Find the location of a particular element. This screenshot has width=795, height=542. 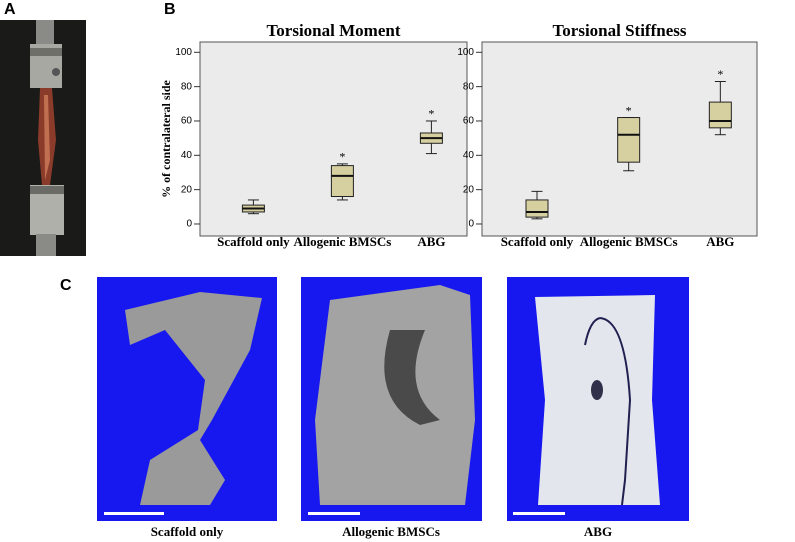

panel-label: A is located at coordinates (10, 9).